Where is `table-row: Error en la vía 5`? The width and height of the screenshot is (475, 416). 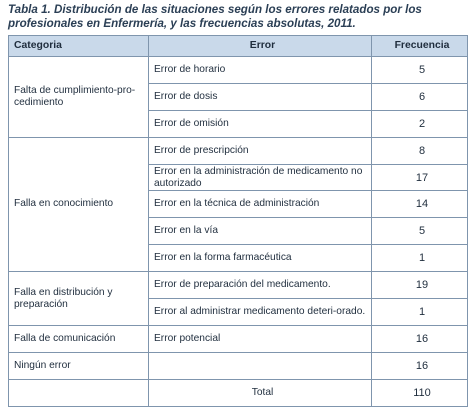
table-row: Error en la vía 5 is located at coordinates (238, 231).